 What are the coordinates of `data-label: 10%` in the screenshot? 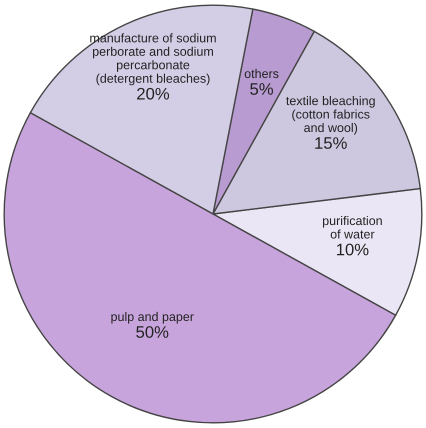 It's located at (352, 250).